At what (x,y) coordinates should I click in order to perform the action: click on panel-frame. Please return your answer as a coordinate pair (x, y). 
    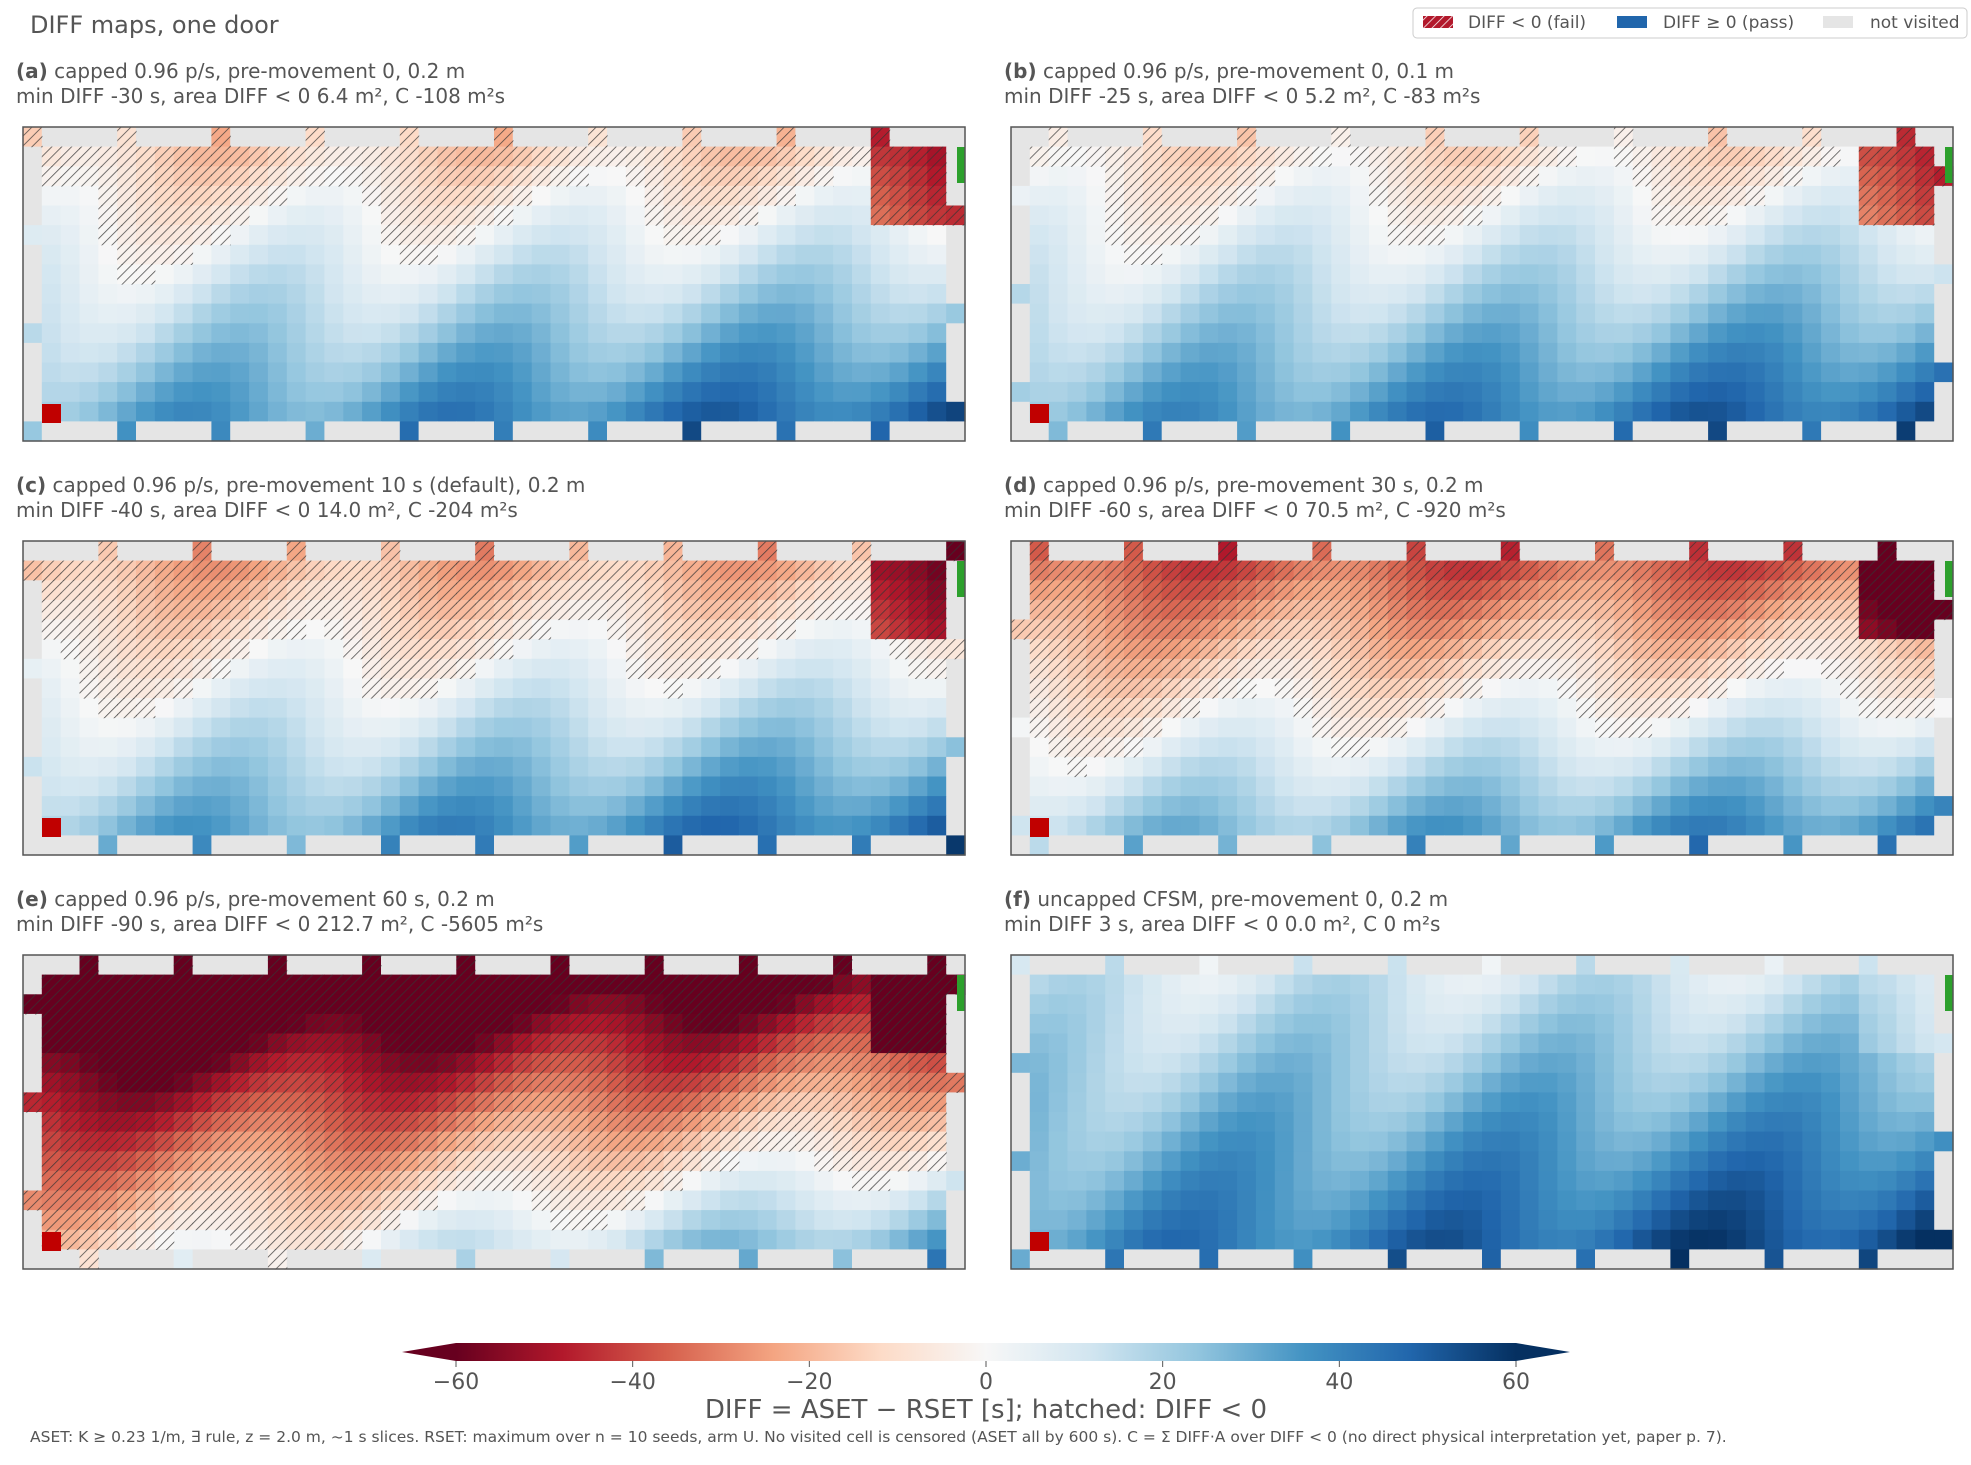
    Looking at the image, I should click on (494, 698).